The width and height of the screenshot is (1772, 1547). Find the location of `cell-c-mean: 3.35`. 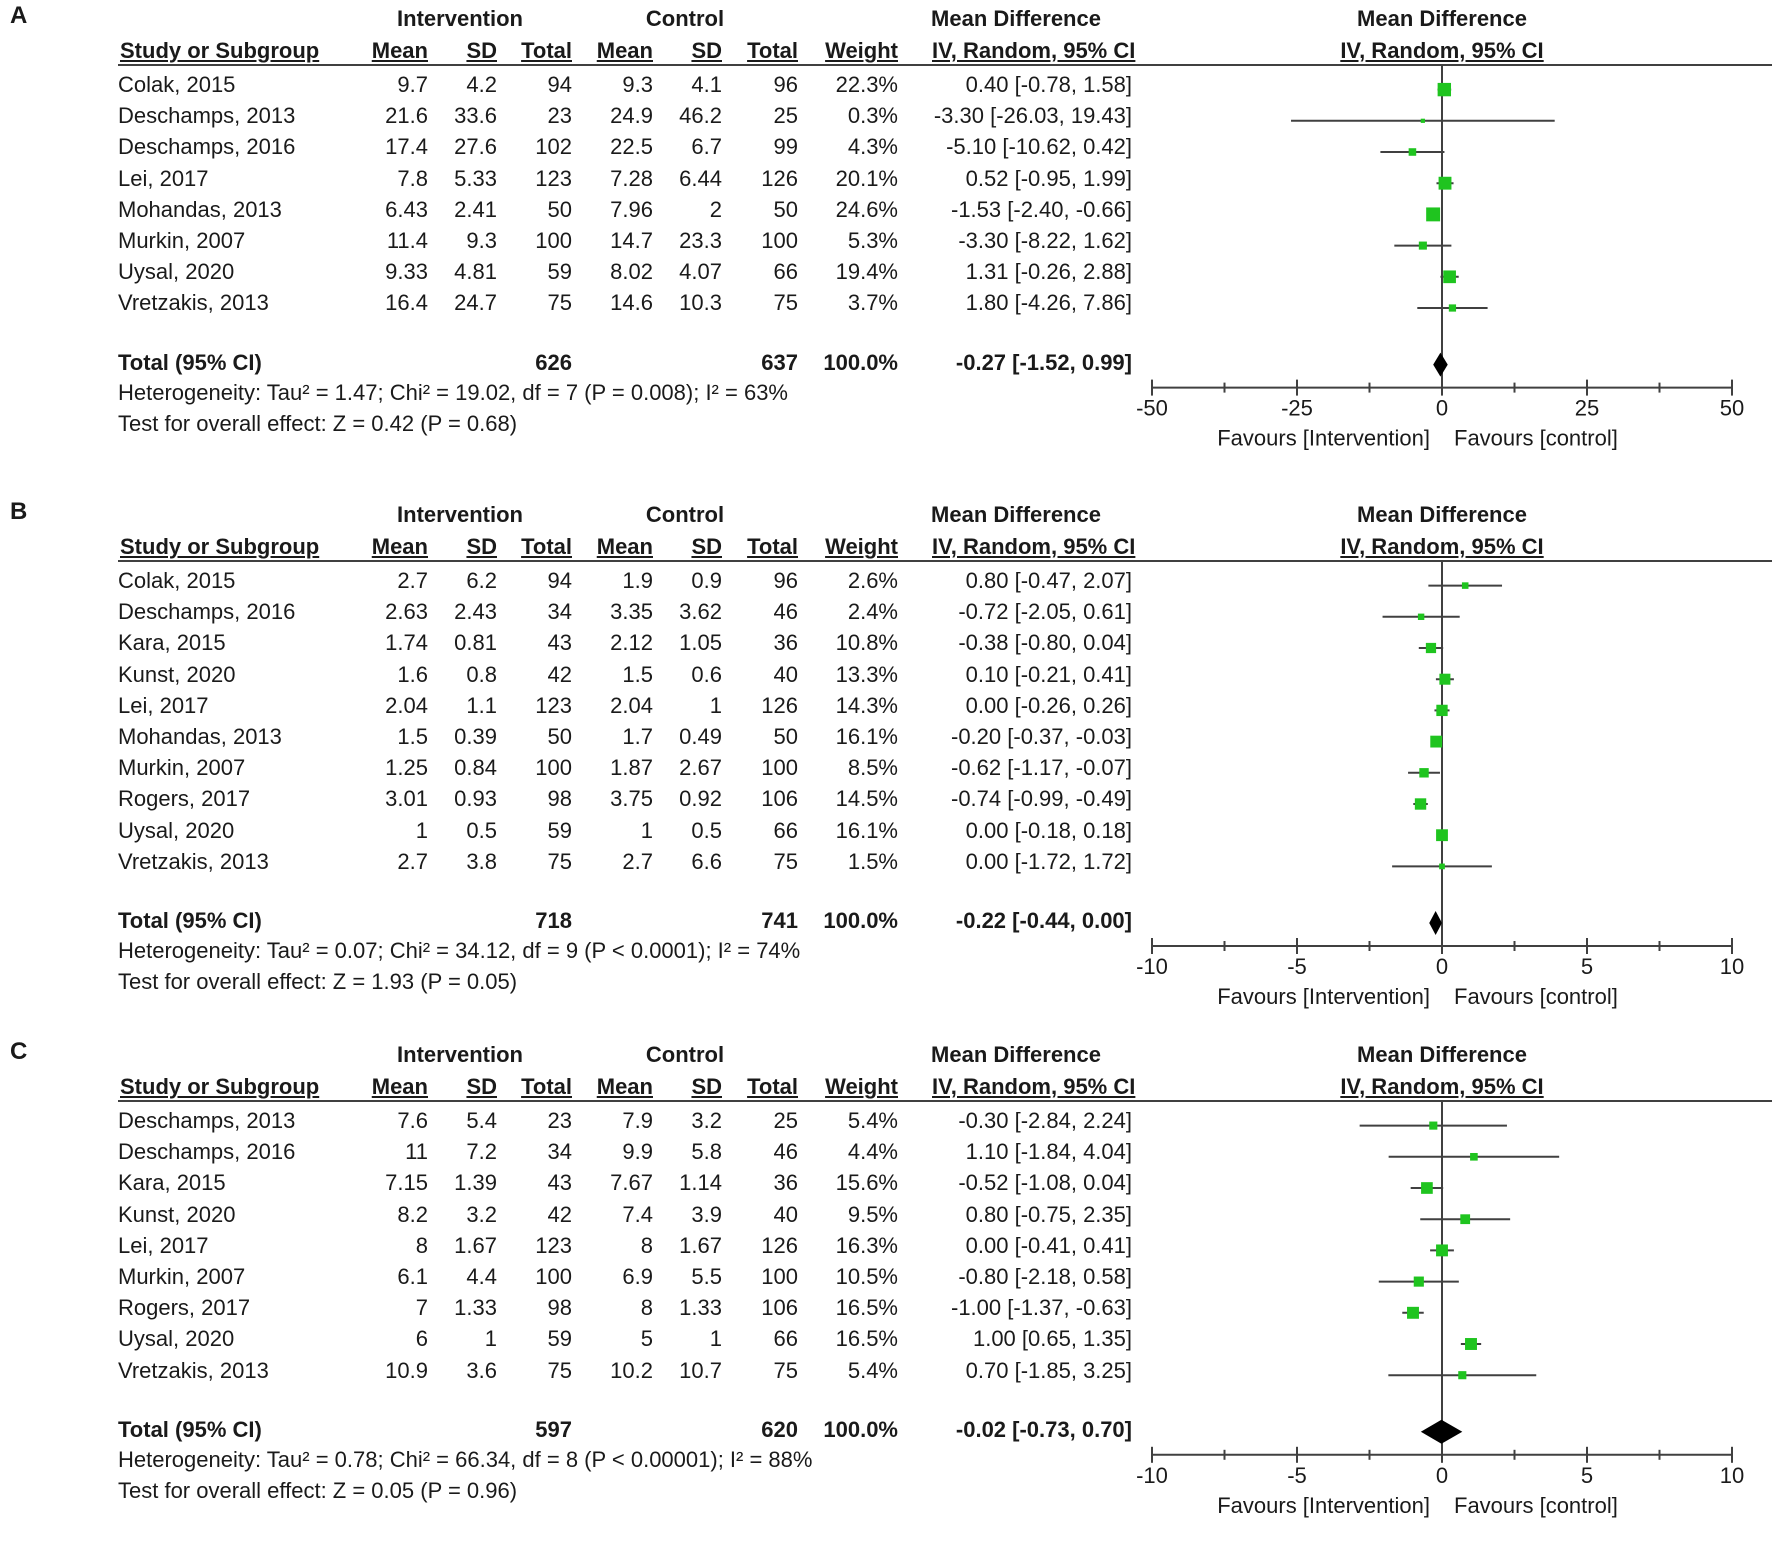

cell-c-mean: 3.35 is located at coordinates (631, 612).